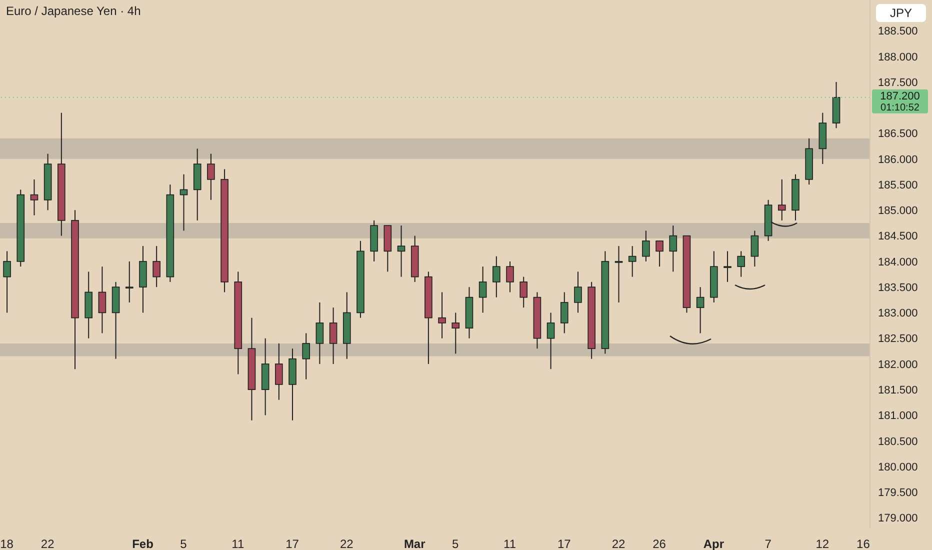  I want to click on chart-title: Euro / Japanese Yen · 4h, so click(73, 11).